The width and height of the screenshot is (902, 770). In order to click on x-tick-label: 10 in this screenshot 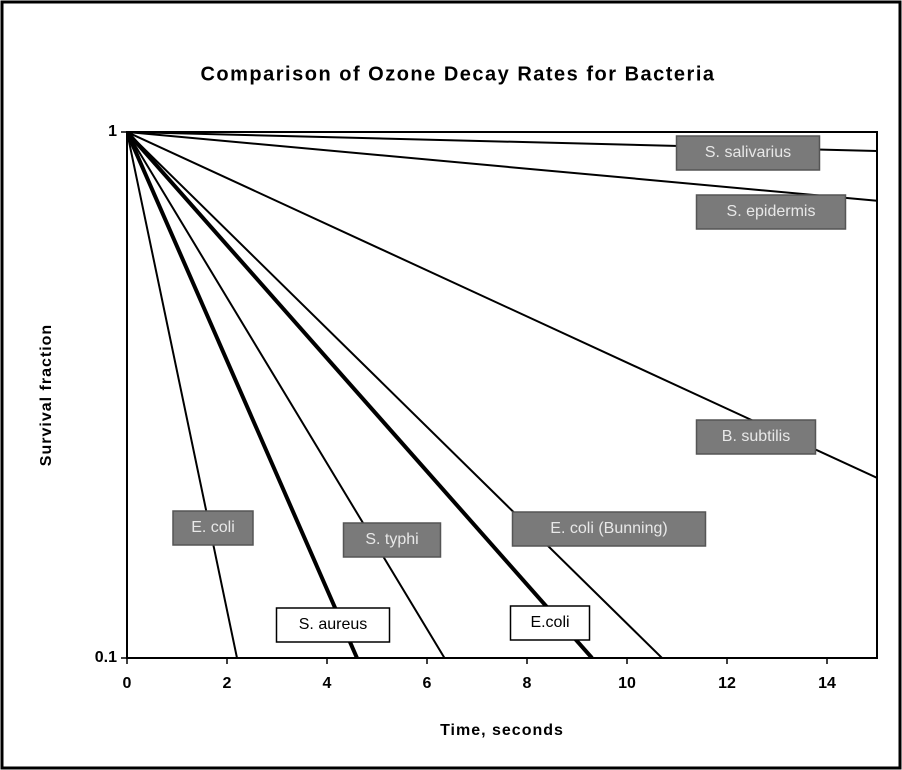, I will do `click(627, 683)`.